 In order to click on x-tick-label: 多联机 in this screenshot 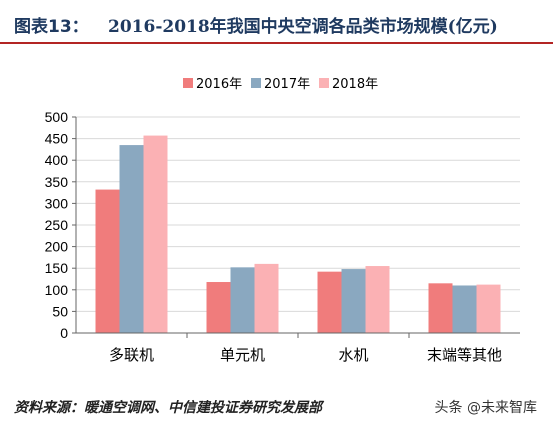, I will do `click(131, 355)`.